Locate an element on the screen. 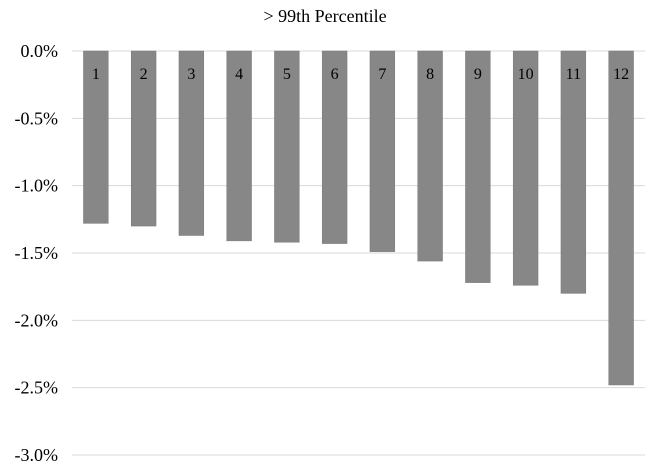 This screenshot has height=472, width=649. chart-title: > 99th Percentile is located at coordinates (324, 16).